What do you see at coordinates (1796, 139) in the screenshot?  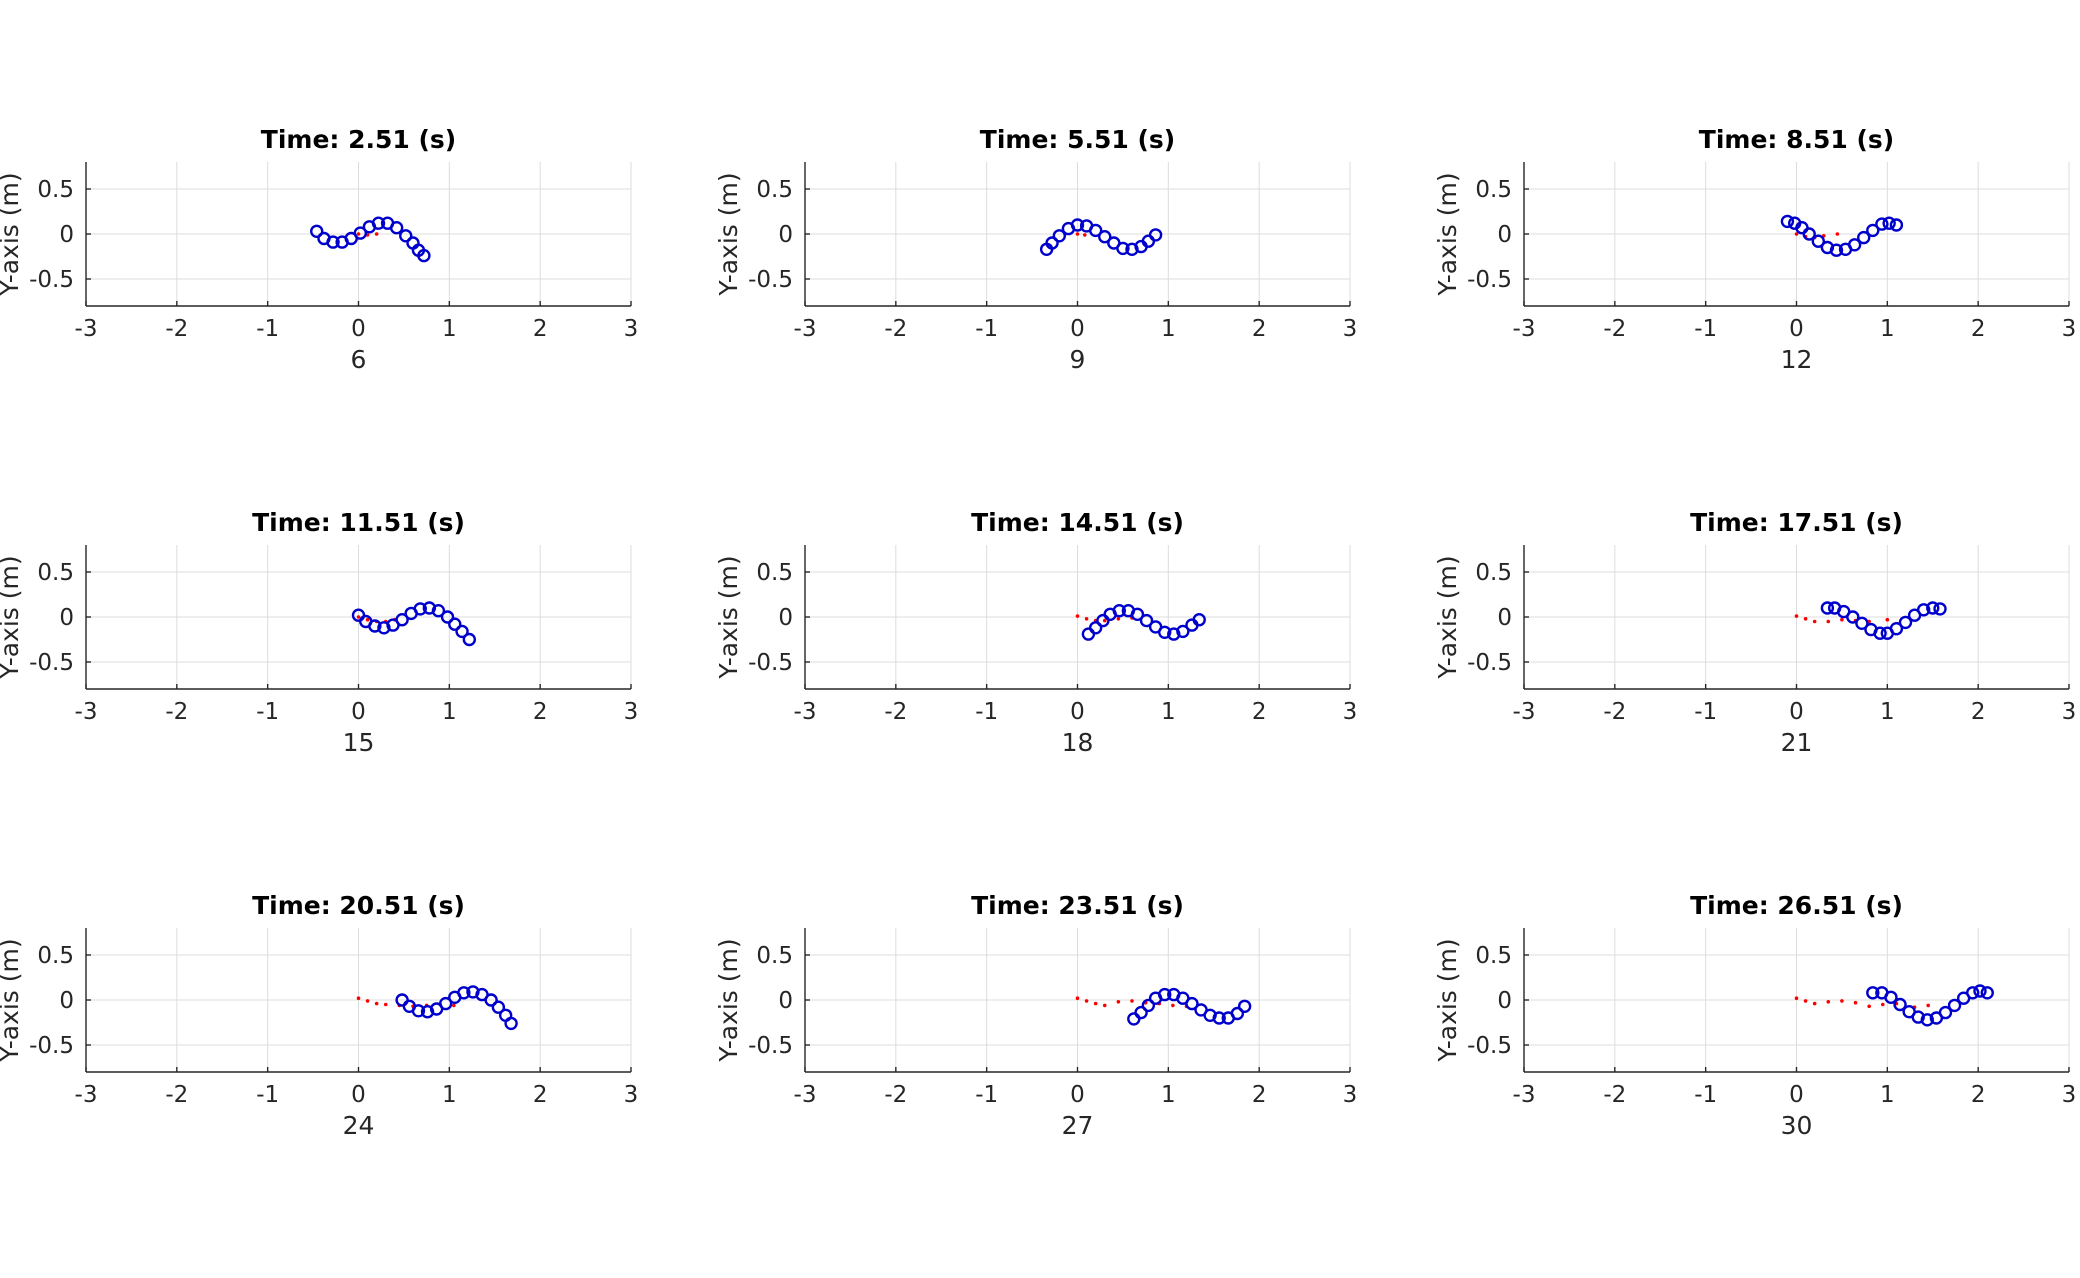 I see `subplot-title: Time: 8.51 (s)` at bounding box center [1796, 139].